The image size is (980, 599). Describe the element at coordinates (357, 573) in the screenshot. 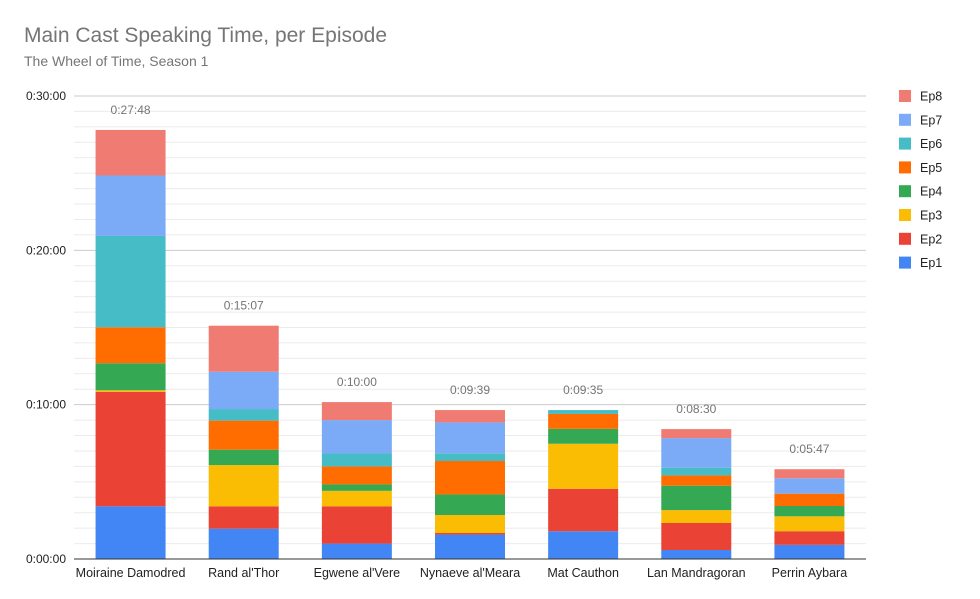

I see `x-category-label: Egwene al'Vere` at that location.